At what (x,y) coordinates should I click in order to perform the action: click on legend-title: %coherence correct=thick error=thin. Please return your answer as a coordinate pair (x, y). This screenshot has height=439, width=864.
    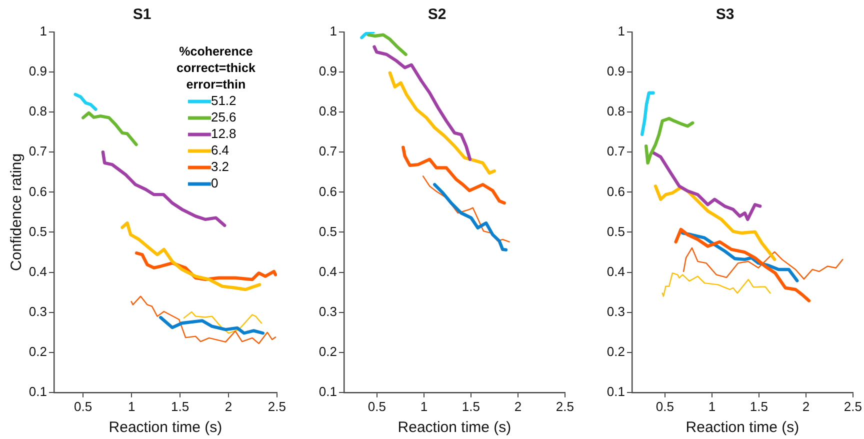
    Looking at the image, I should click on (216, 68).